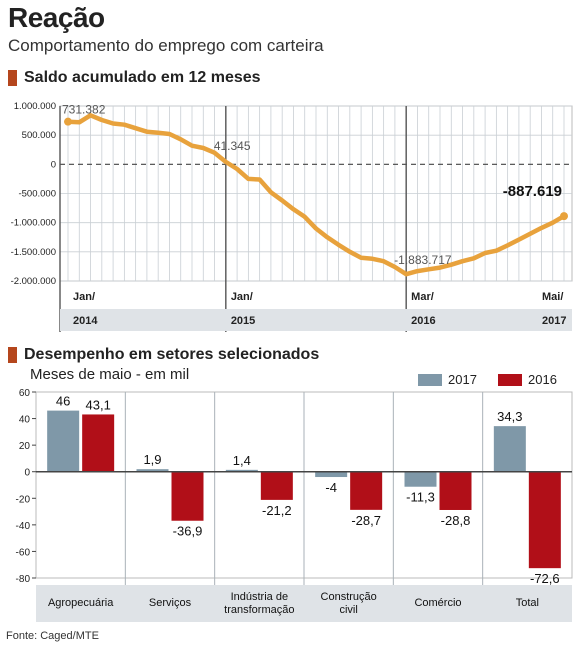 The width and height of the screenshot is (579, 652). I want to click on section-sublabel: Meses de maio - em mil, so click(110, 374).